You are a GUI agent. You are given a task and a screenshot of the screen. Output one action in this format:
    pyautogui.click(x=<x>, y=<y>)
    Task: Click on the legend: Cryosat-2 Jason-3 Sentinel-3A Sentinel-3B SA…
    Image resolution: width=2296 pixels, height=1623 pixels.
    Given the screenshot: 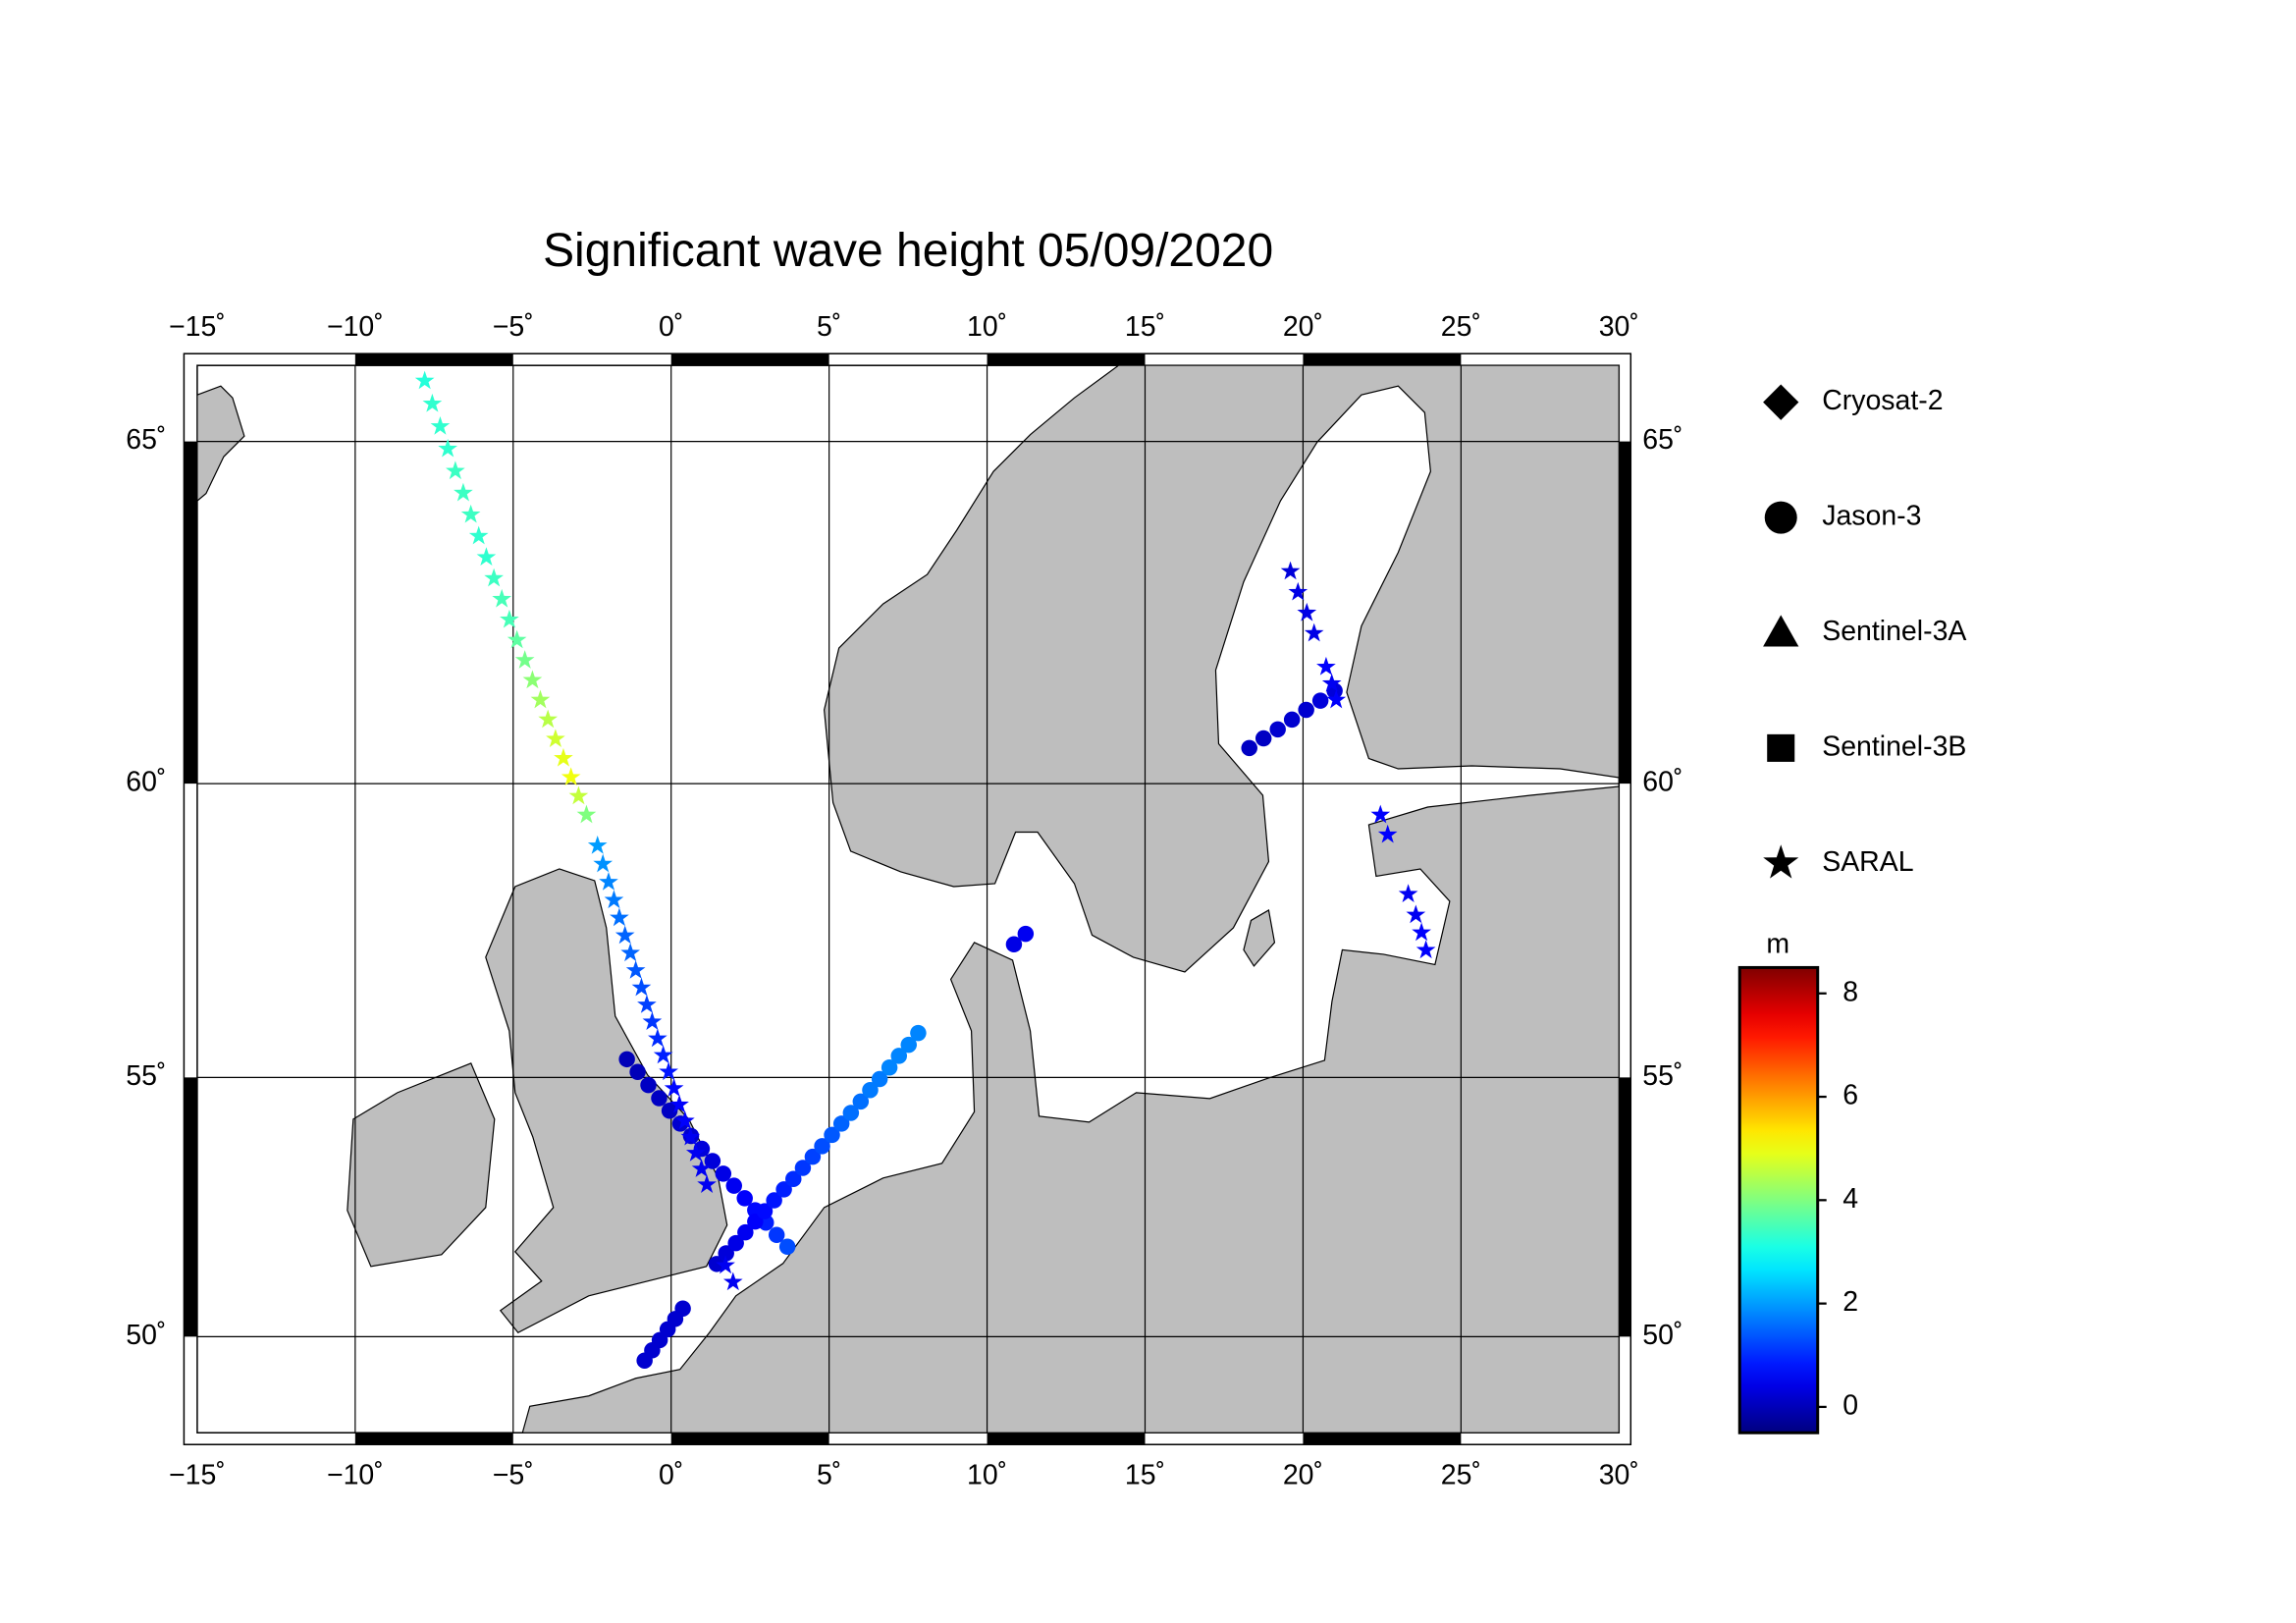 What is the action you would take?
    pyautogui.click(x=1865, y=631)
    